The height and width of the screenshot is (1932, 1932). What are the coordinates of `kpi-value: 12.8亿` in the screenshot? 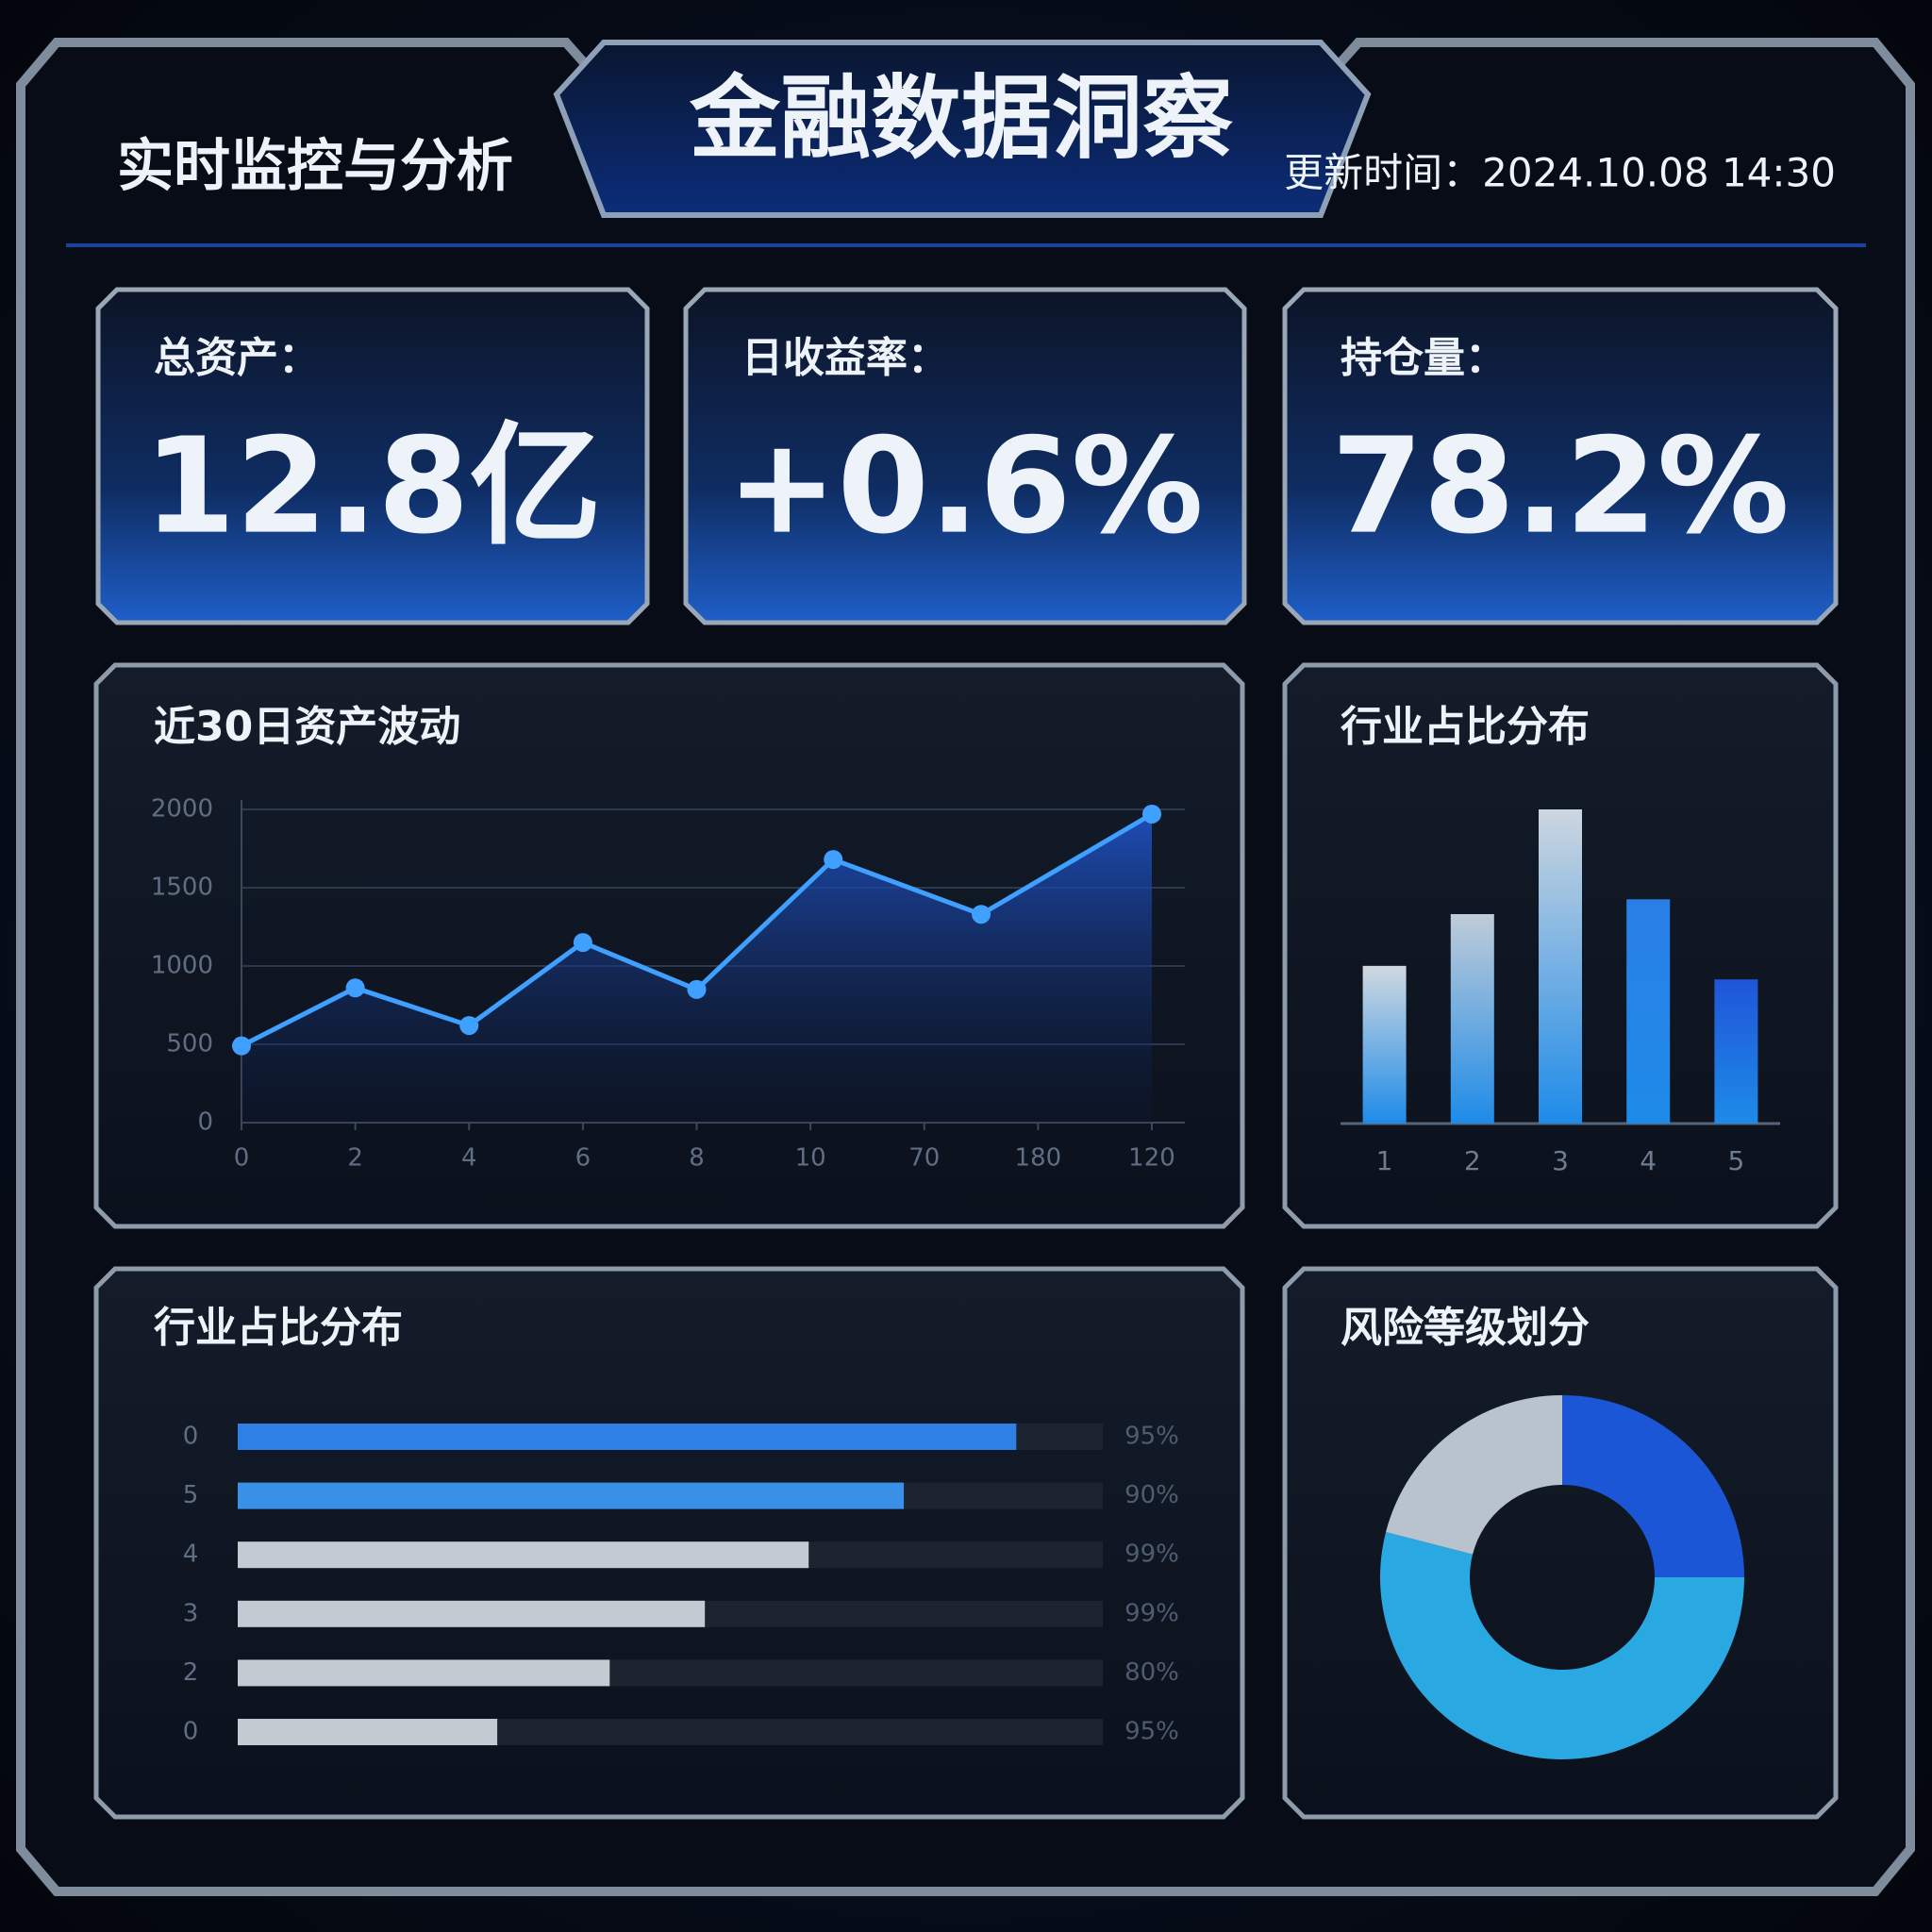 It's located at (372, 487).